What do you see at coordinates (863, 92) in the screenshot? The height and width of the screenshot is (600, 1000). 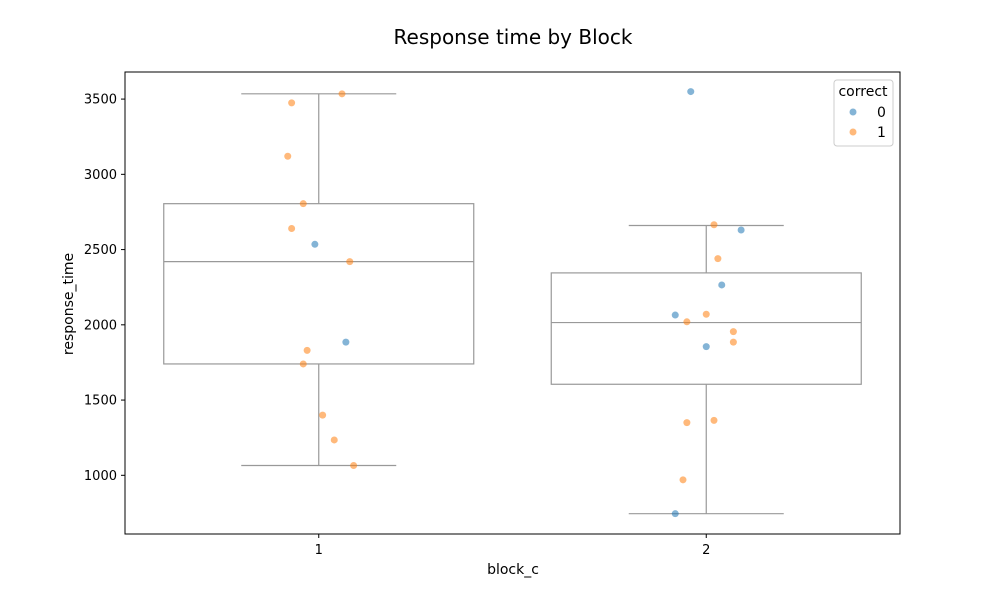 I see `legend-title: correct` at bounding box center [863, 92].